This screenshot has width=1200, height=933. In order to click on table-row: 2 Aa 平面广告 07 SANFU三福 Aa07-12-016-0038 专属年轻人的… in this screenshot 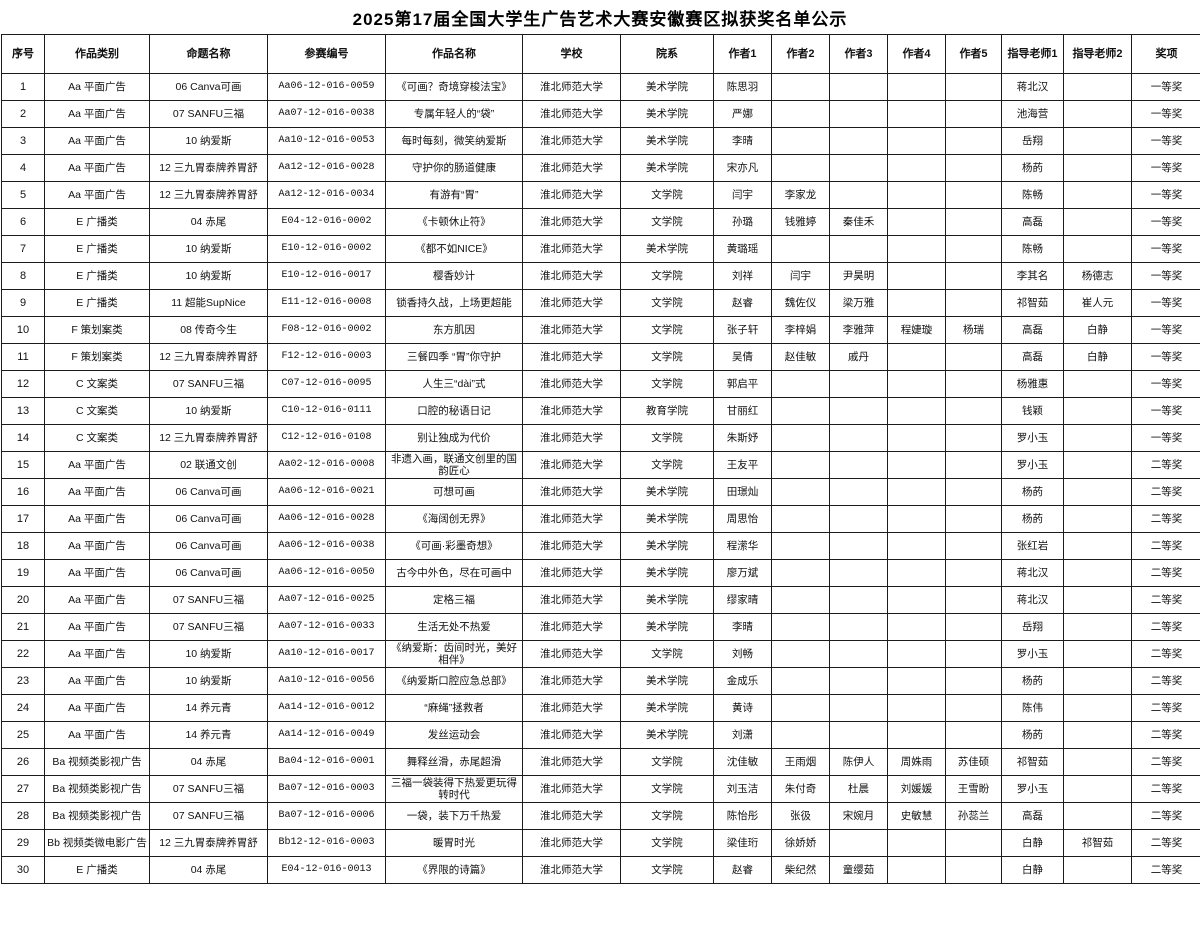, I will do `click(600, 114)`.